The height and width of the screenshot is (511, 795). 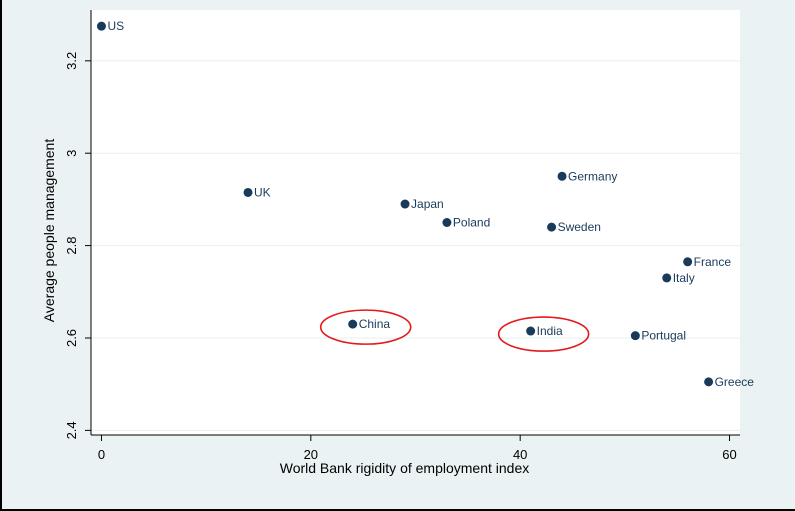 I want to click on point-india, so click(x=531, y=331).